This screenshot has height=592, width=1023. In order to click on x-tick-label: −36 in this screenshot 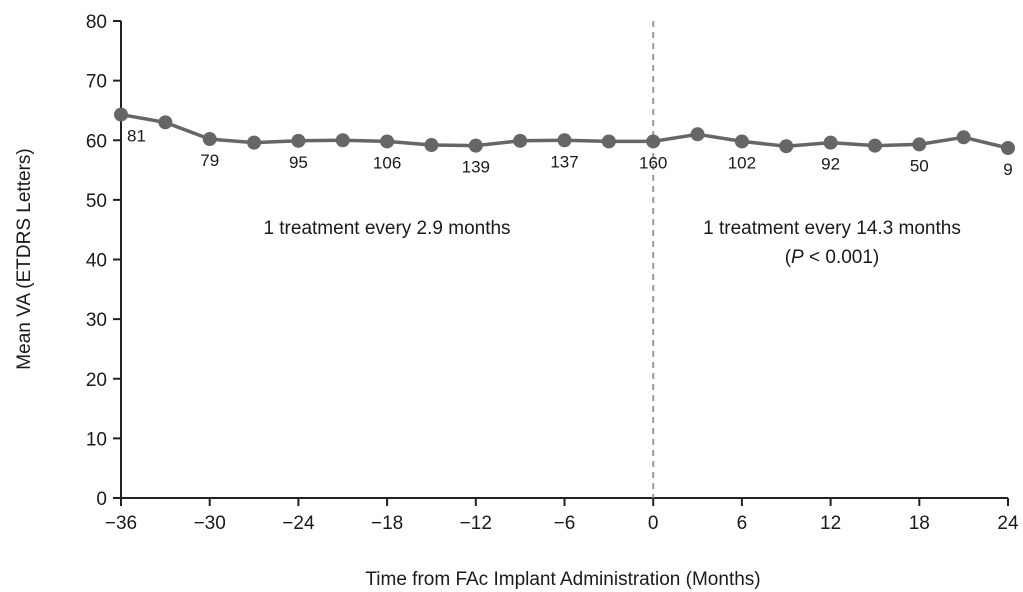, I will do `click(121, 523)`.